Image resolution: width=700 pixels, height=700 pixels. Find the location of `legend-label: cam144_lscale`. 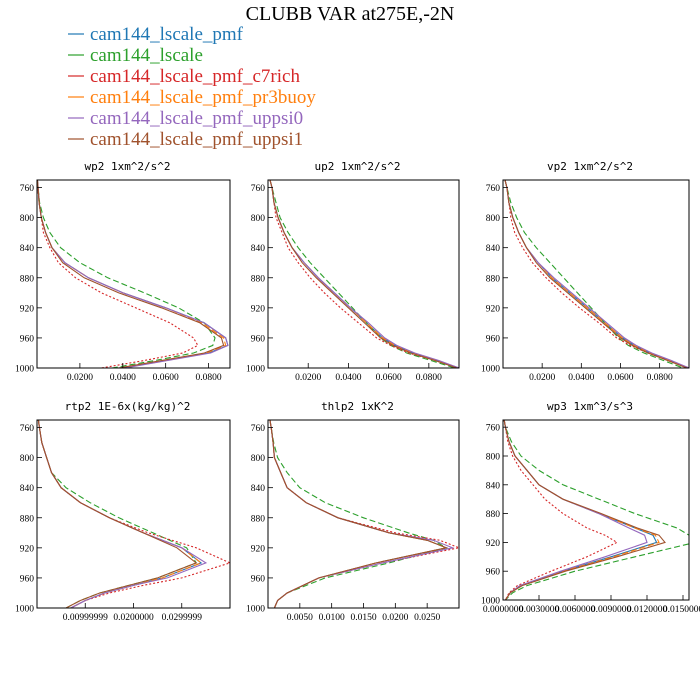

legend-label: cam144_lscale is located at coordinates (146, 55).